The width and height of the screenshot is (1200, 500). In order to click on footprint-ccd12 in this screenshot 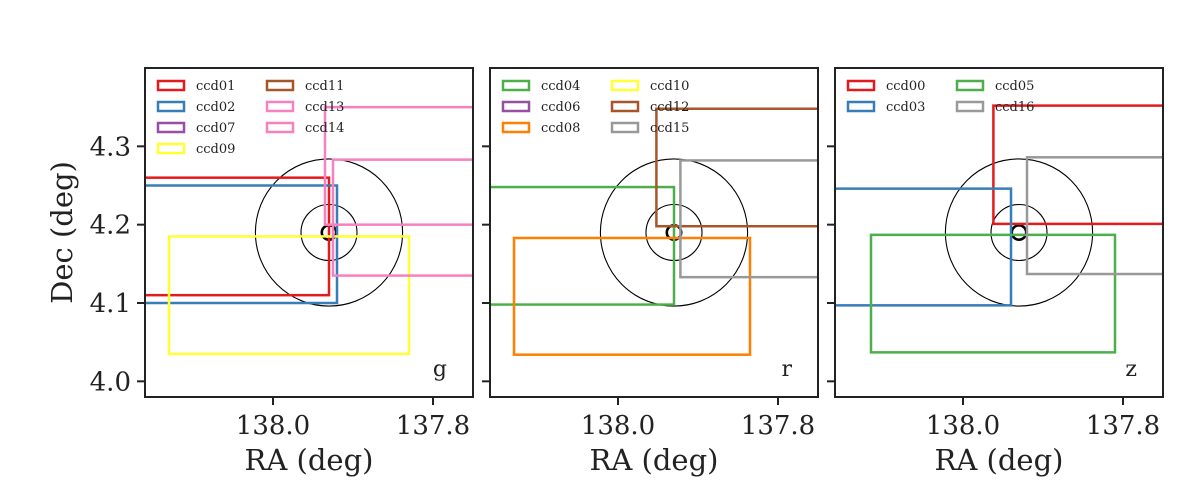, I will do `click(736, 167)`.